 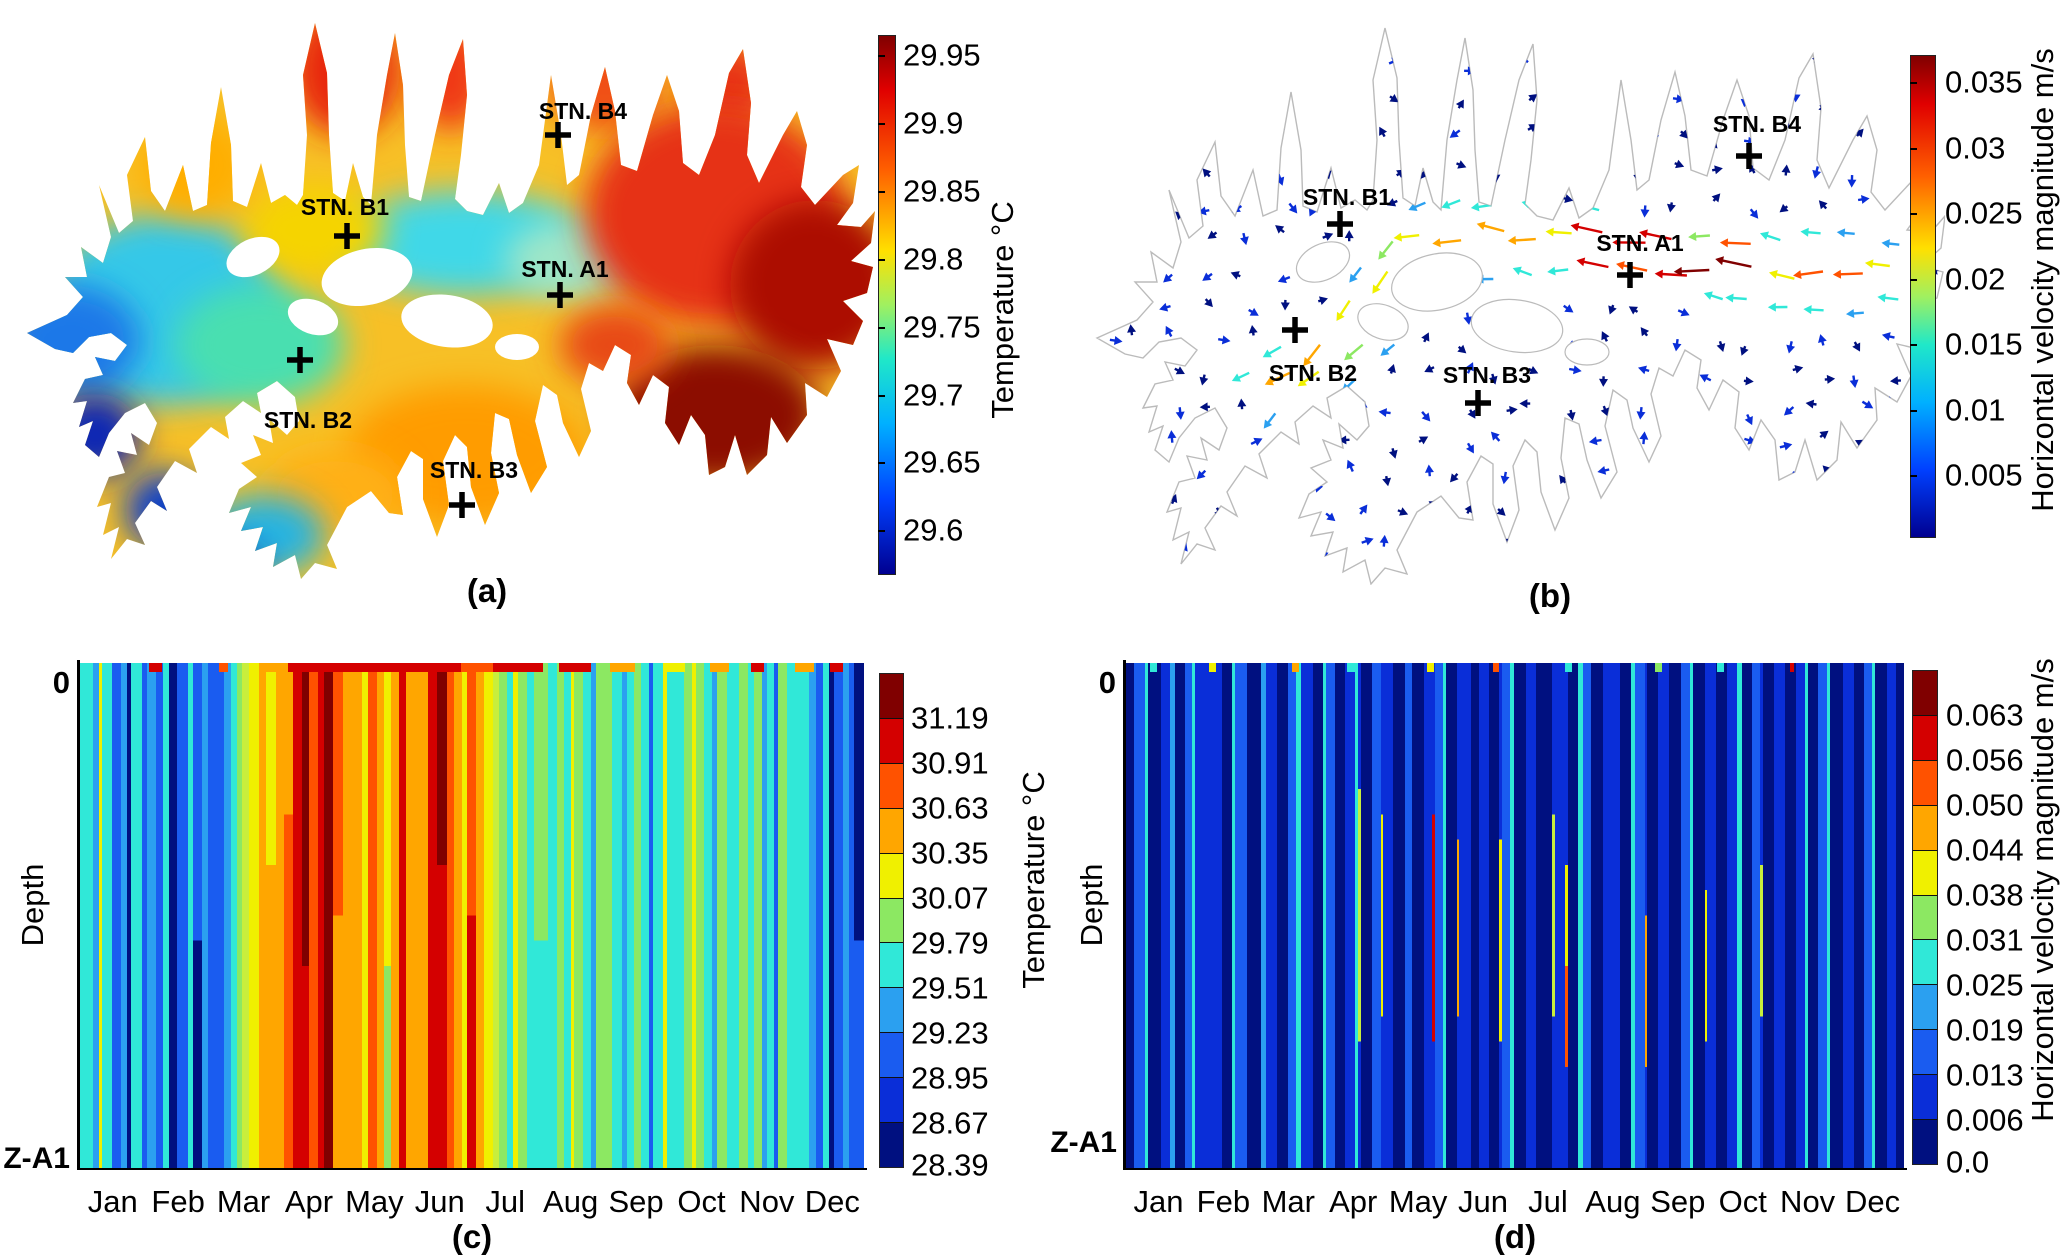 I want to click on panel-a-station-marker: STN. B1, so click(x=345, y=221).